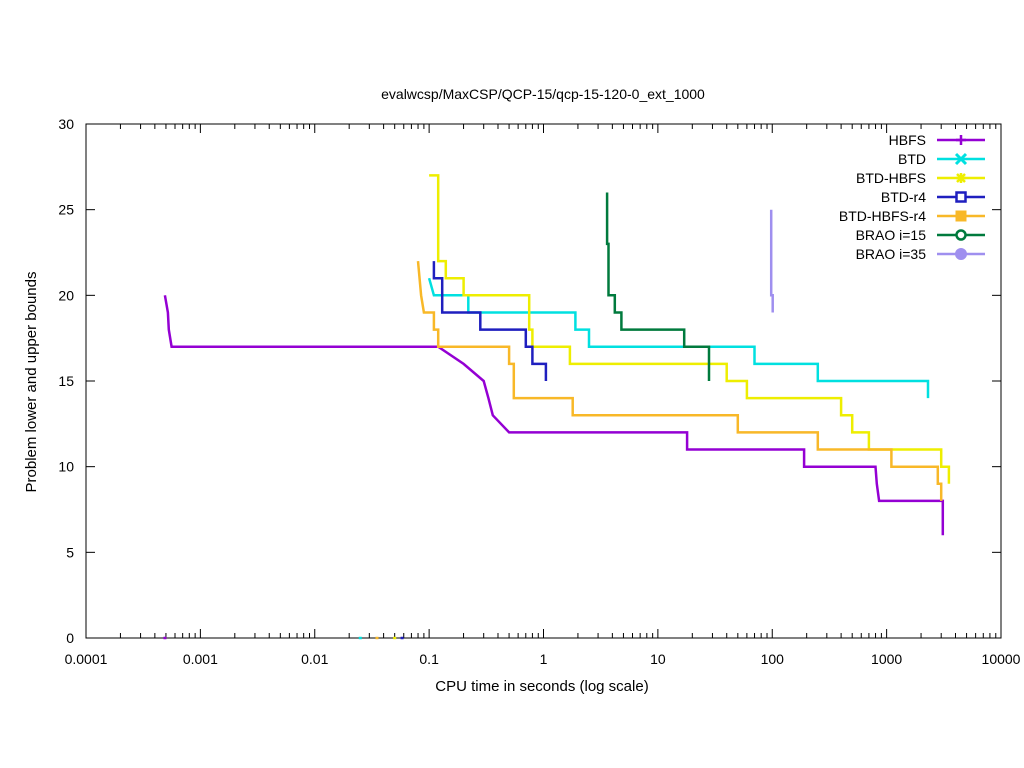 The height and width of the screenshot is (768, 1024). Describe the element at coordinates (941, 159) in the screenshot. I see `legend-entry-btd: BTD` at that location.